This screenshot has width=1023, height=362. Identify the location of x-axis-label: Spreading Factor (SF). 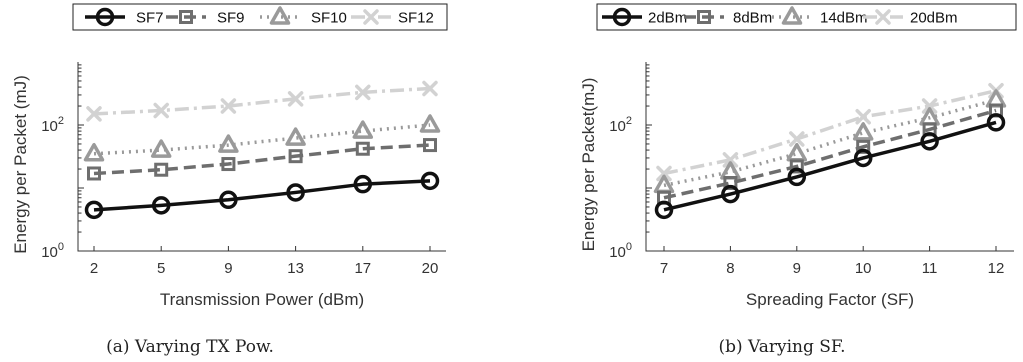
(830, 299).